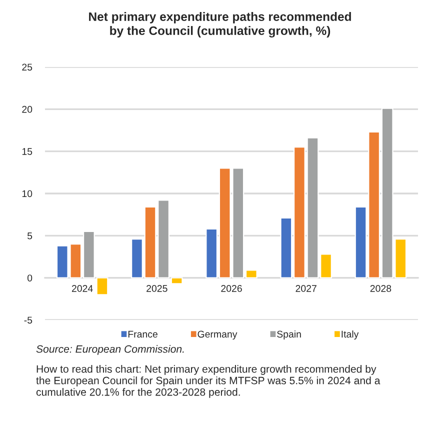  What do you see at coordinates (208, 381) in the screenshot?
I see `text: How to read this chart: Net primary expenditure growth recommended by the European Council for Spain under its MTFSP was 5.5% in 2024 and a cumulative 20.1% for the 2023-2028 period.` at bounding box center [208, 381].